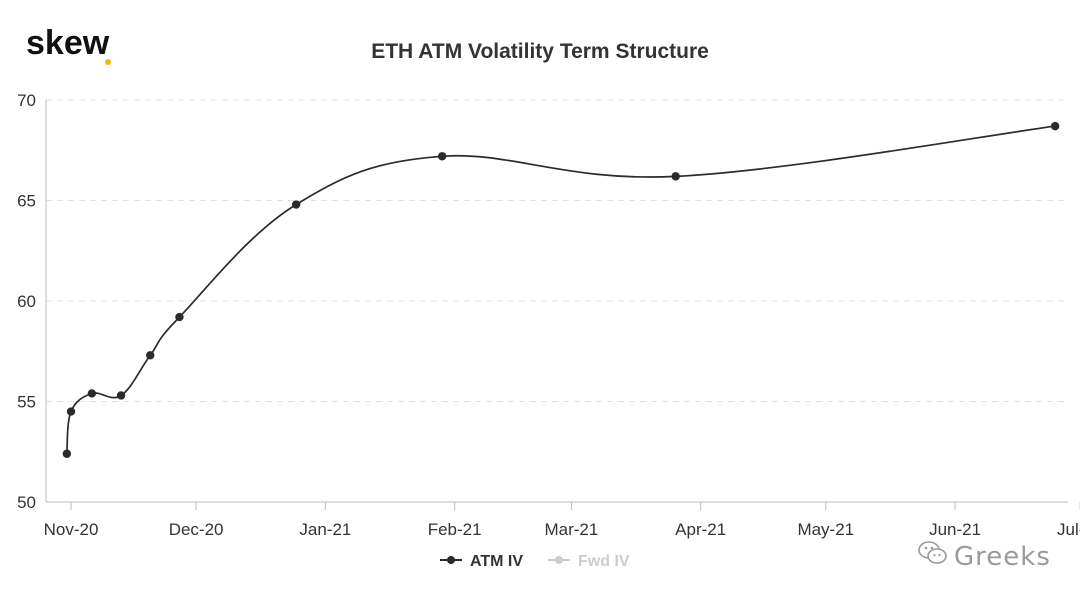 This screenshot has width=1080, height=603. Describe the element at coordinates (26, 502) in the screenshot. I see `y-tick-label: 50` at that location.